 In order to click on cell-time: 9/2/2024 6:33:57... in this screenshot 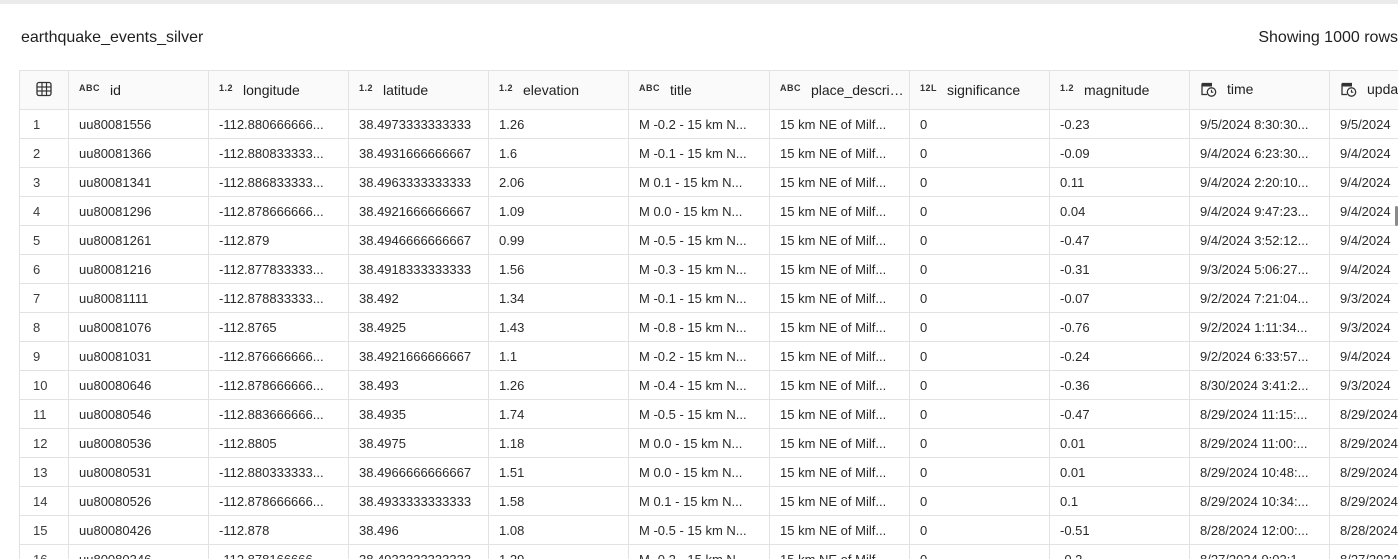, I will do `click(1259, 356)`.